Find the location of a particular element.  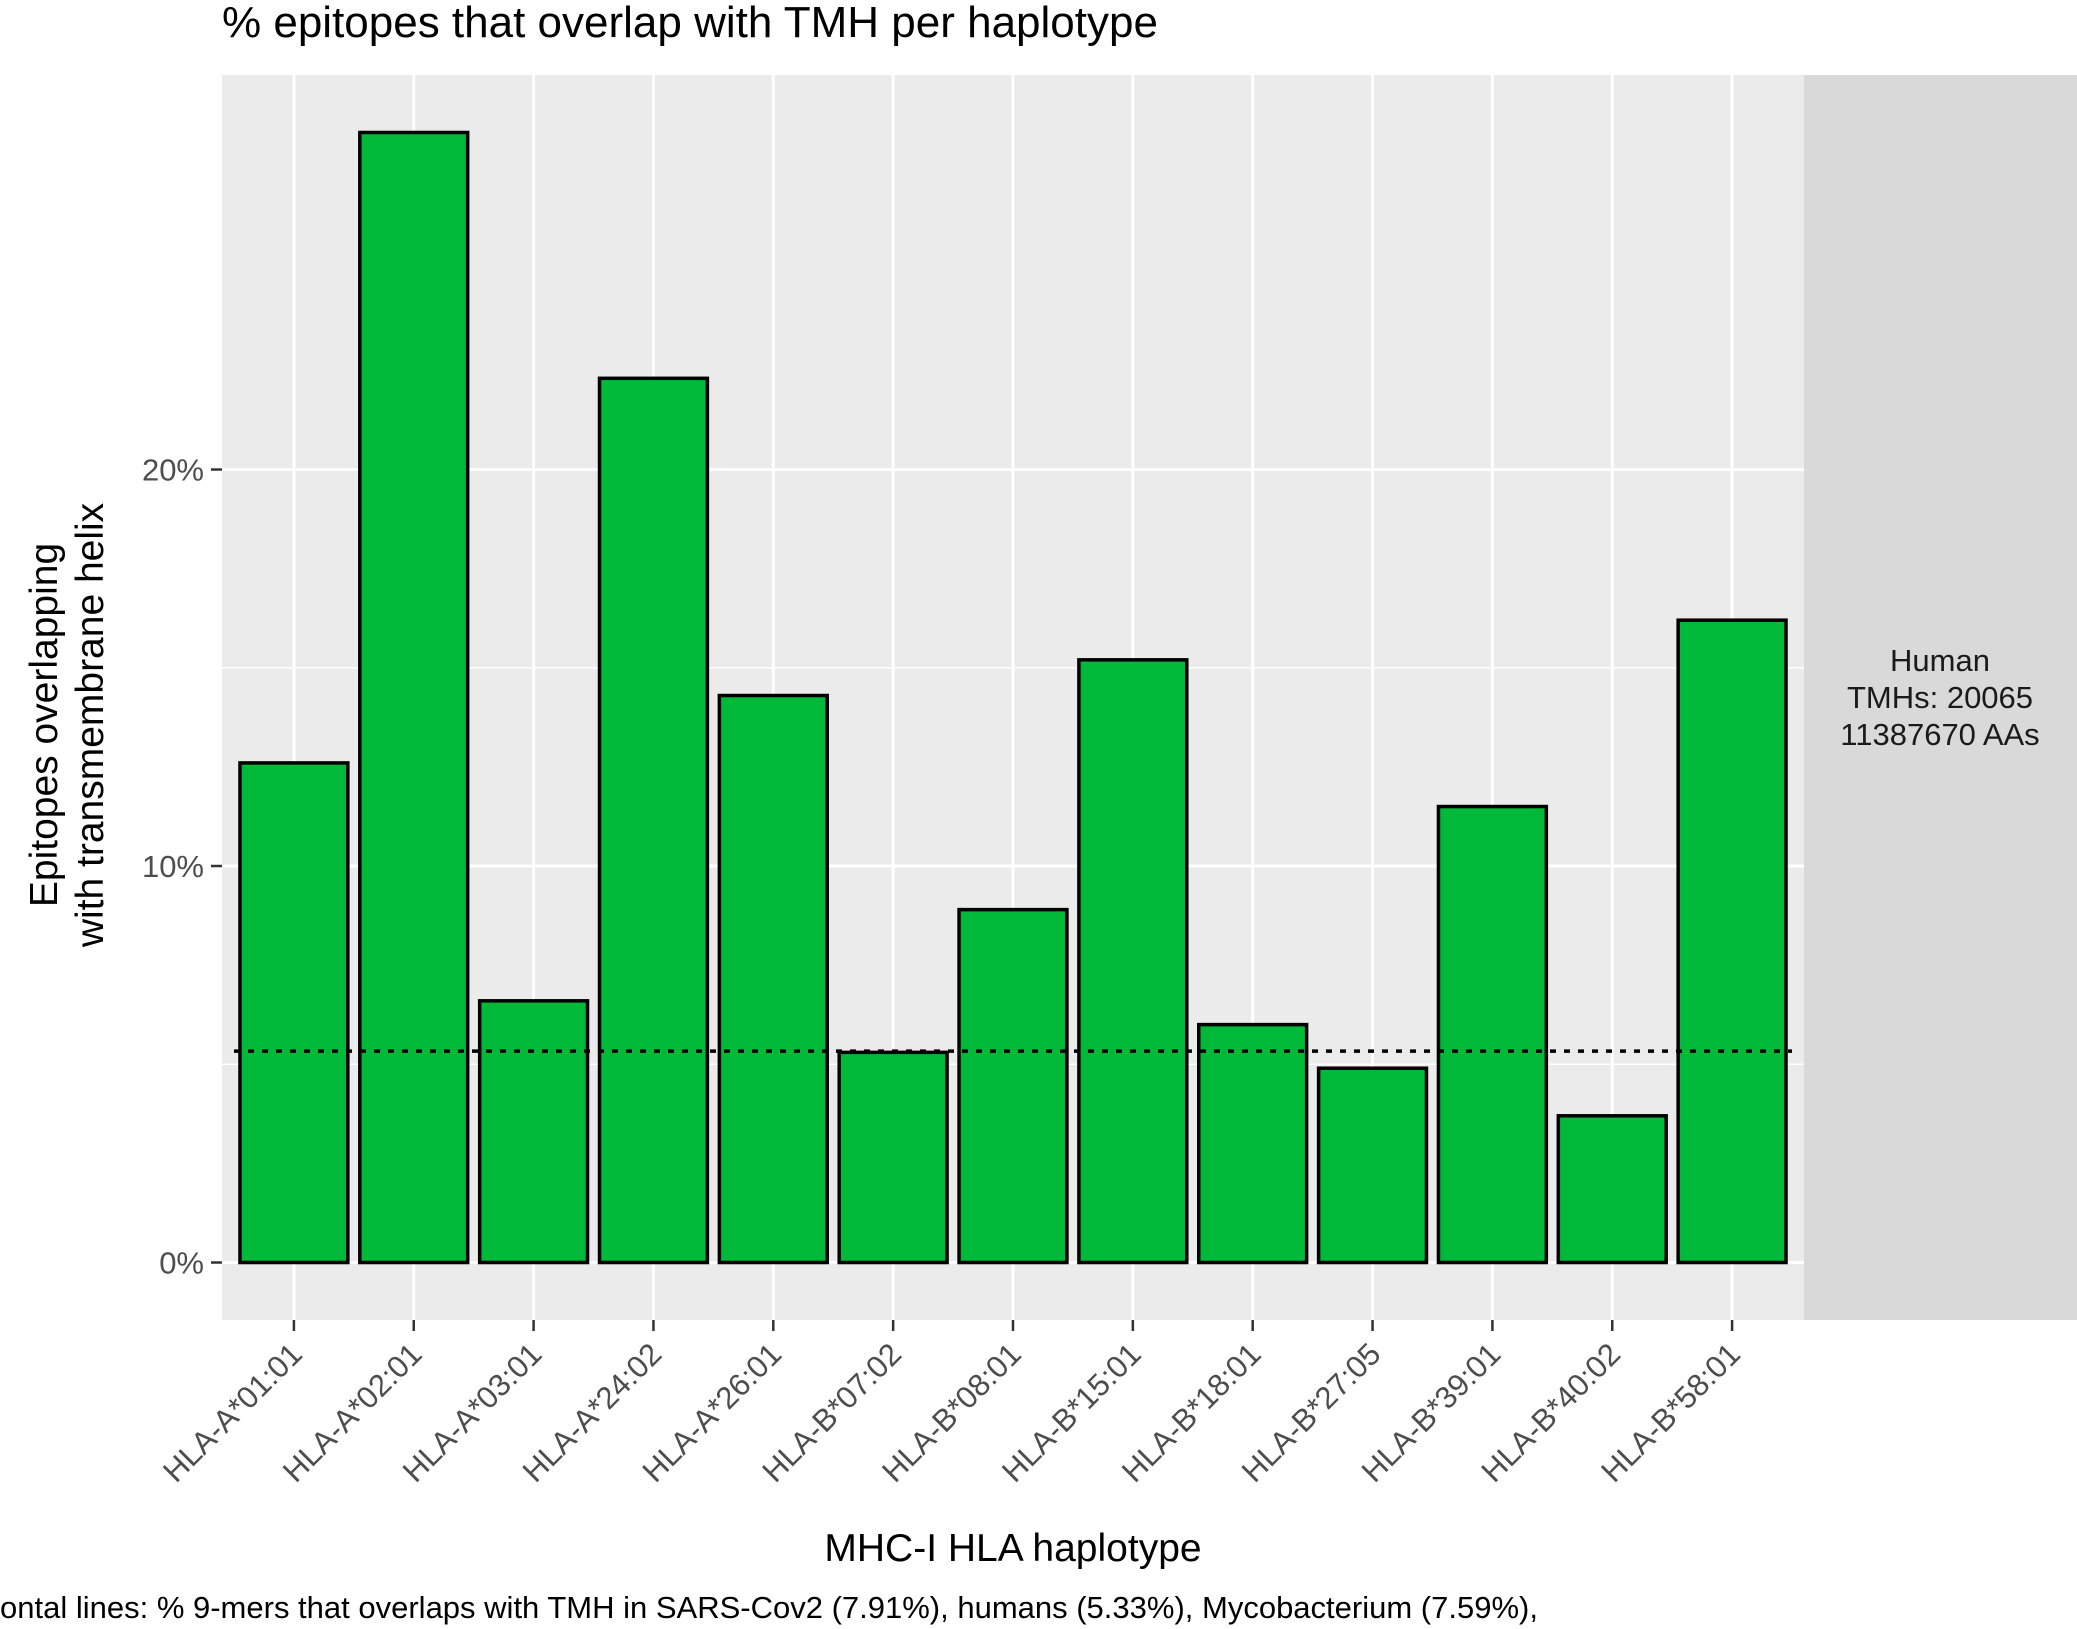

facet-strip-line-2: TMHs: 20065 is located at coordinates (1940, 697).